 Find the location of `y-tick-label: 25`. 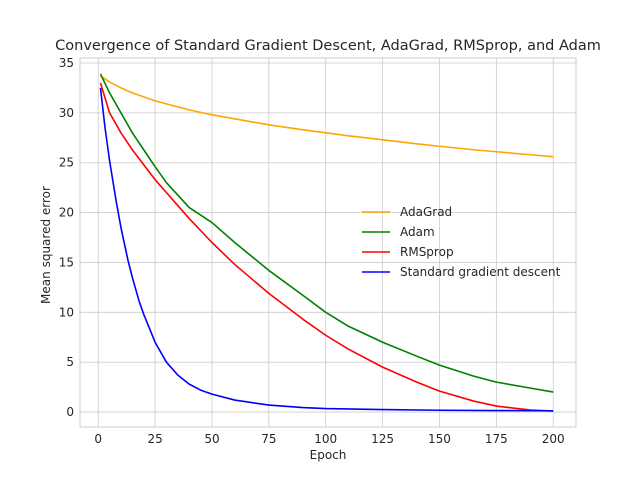

y-tick-label: 25 is located at coordinates (66, 163).